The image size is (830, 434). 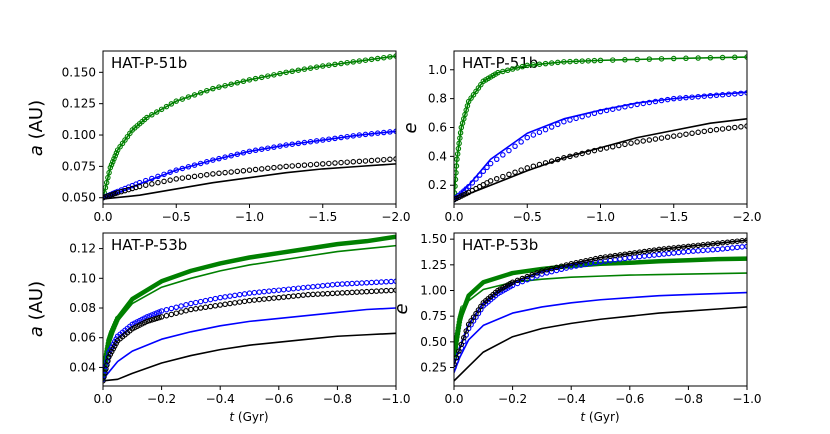 I want to click on x-tick-label: −1.5, so click(x=322, y=217).